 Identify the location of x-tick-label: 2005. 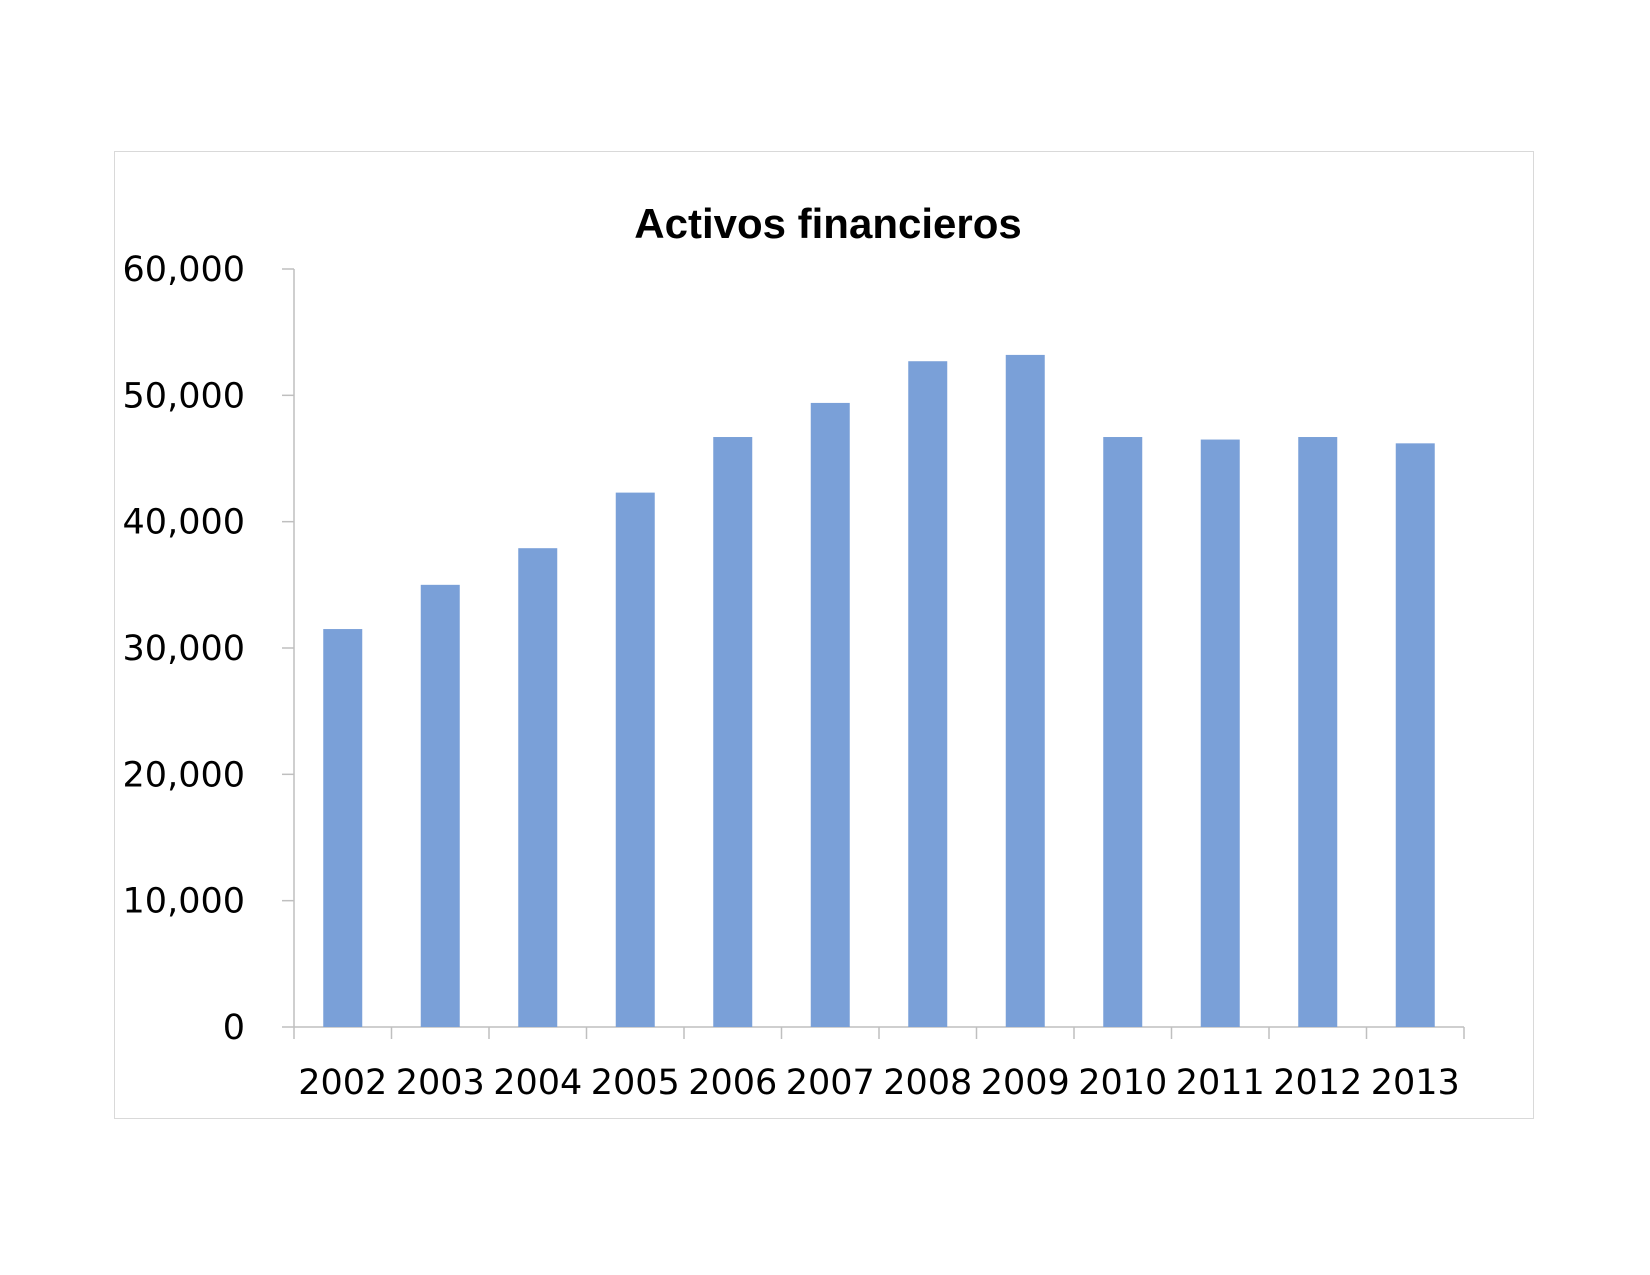
(635, 1083).